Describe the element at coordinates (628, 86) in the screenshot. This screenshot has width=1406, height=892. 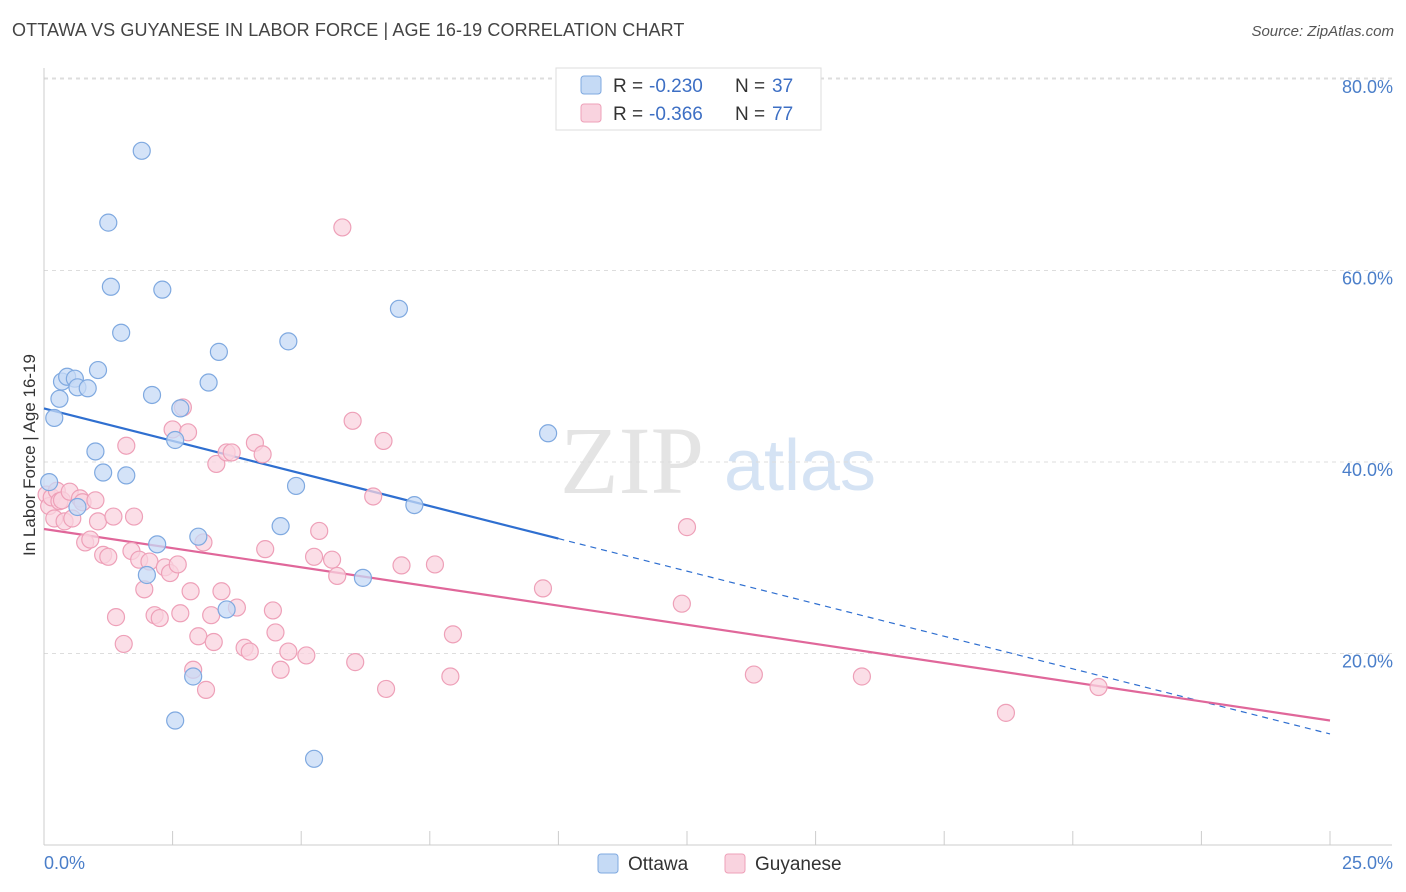
I see `legend-ottawa-r-label: R =` at that location.